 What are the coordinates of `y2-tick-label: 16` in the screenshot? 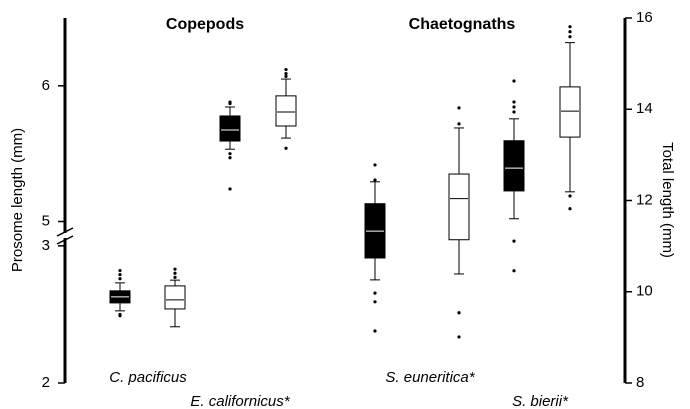 It's located at (644, 17).